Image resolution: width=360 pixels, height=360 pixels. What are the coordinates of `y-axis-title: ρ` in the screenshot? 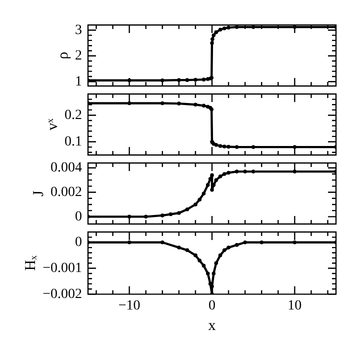 It's located at (63, 56).